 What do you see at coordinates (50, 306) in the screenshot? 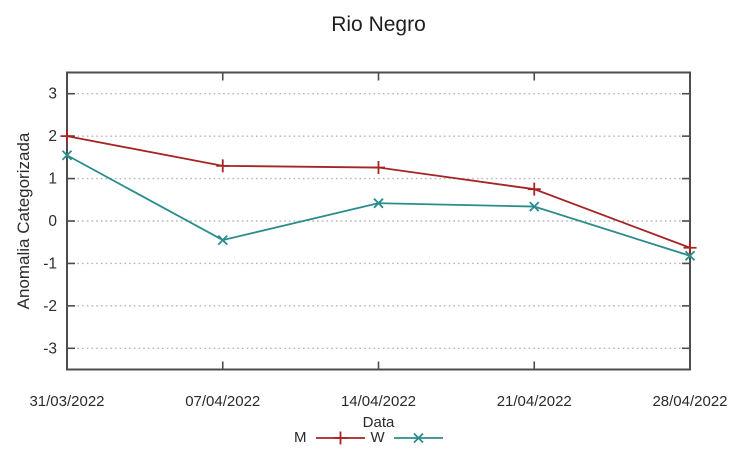
I see `y-tick-label: -2` at bounding box center [50, 306].